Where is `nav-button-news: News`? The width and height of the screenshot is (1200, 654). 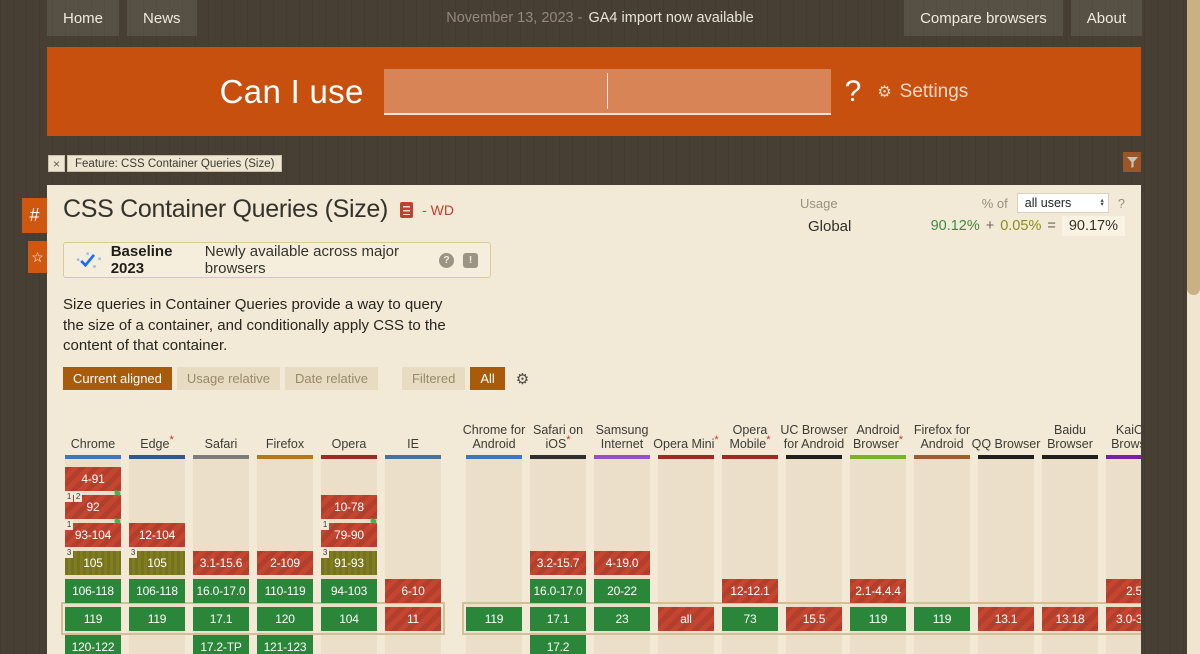
nav-button-news: News is located at coordinates (162, 18).